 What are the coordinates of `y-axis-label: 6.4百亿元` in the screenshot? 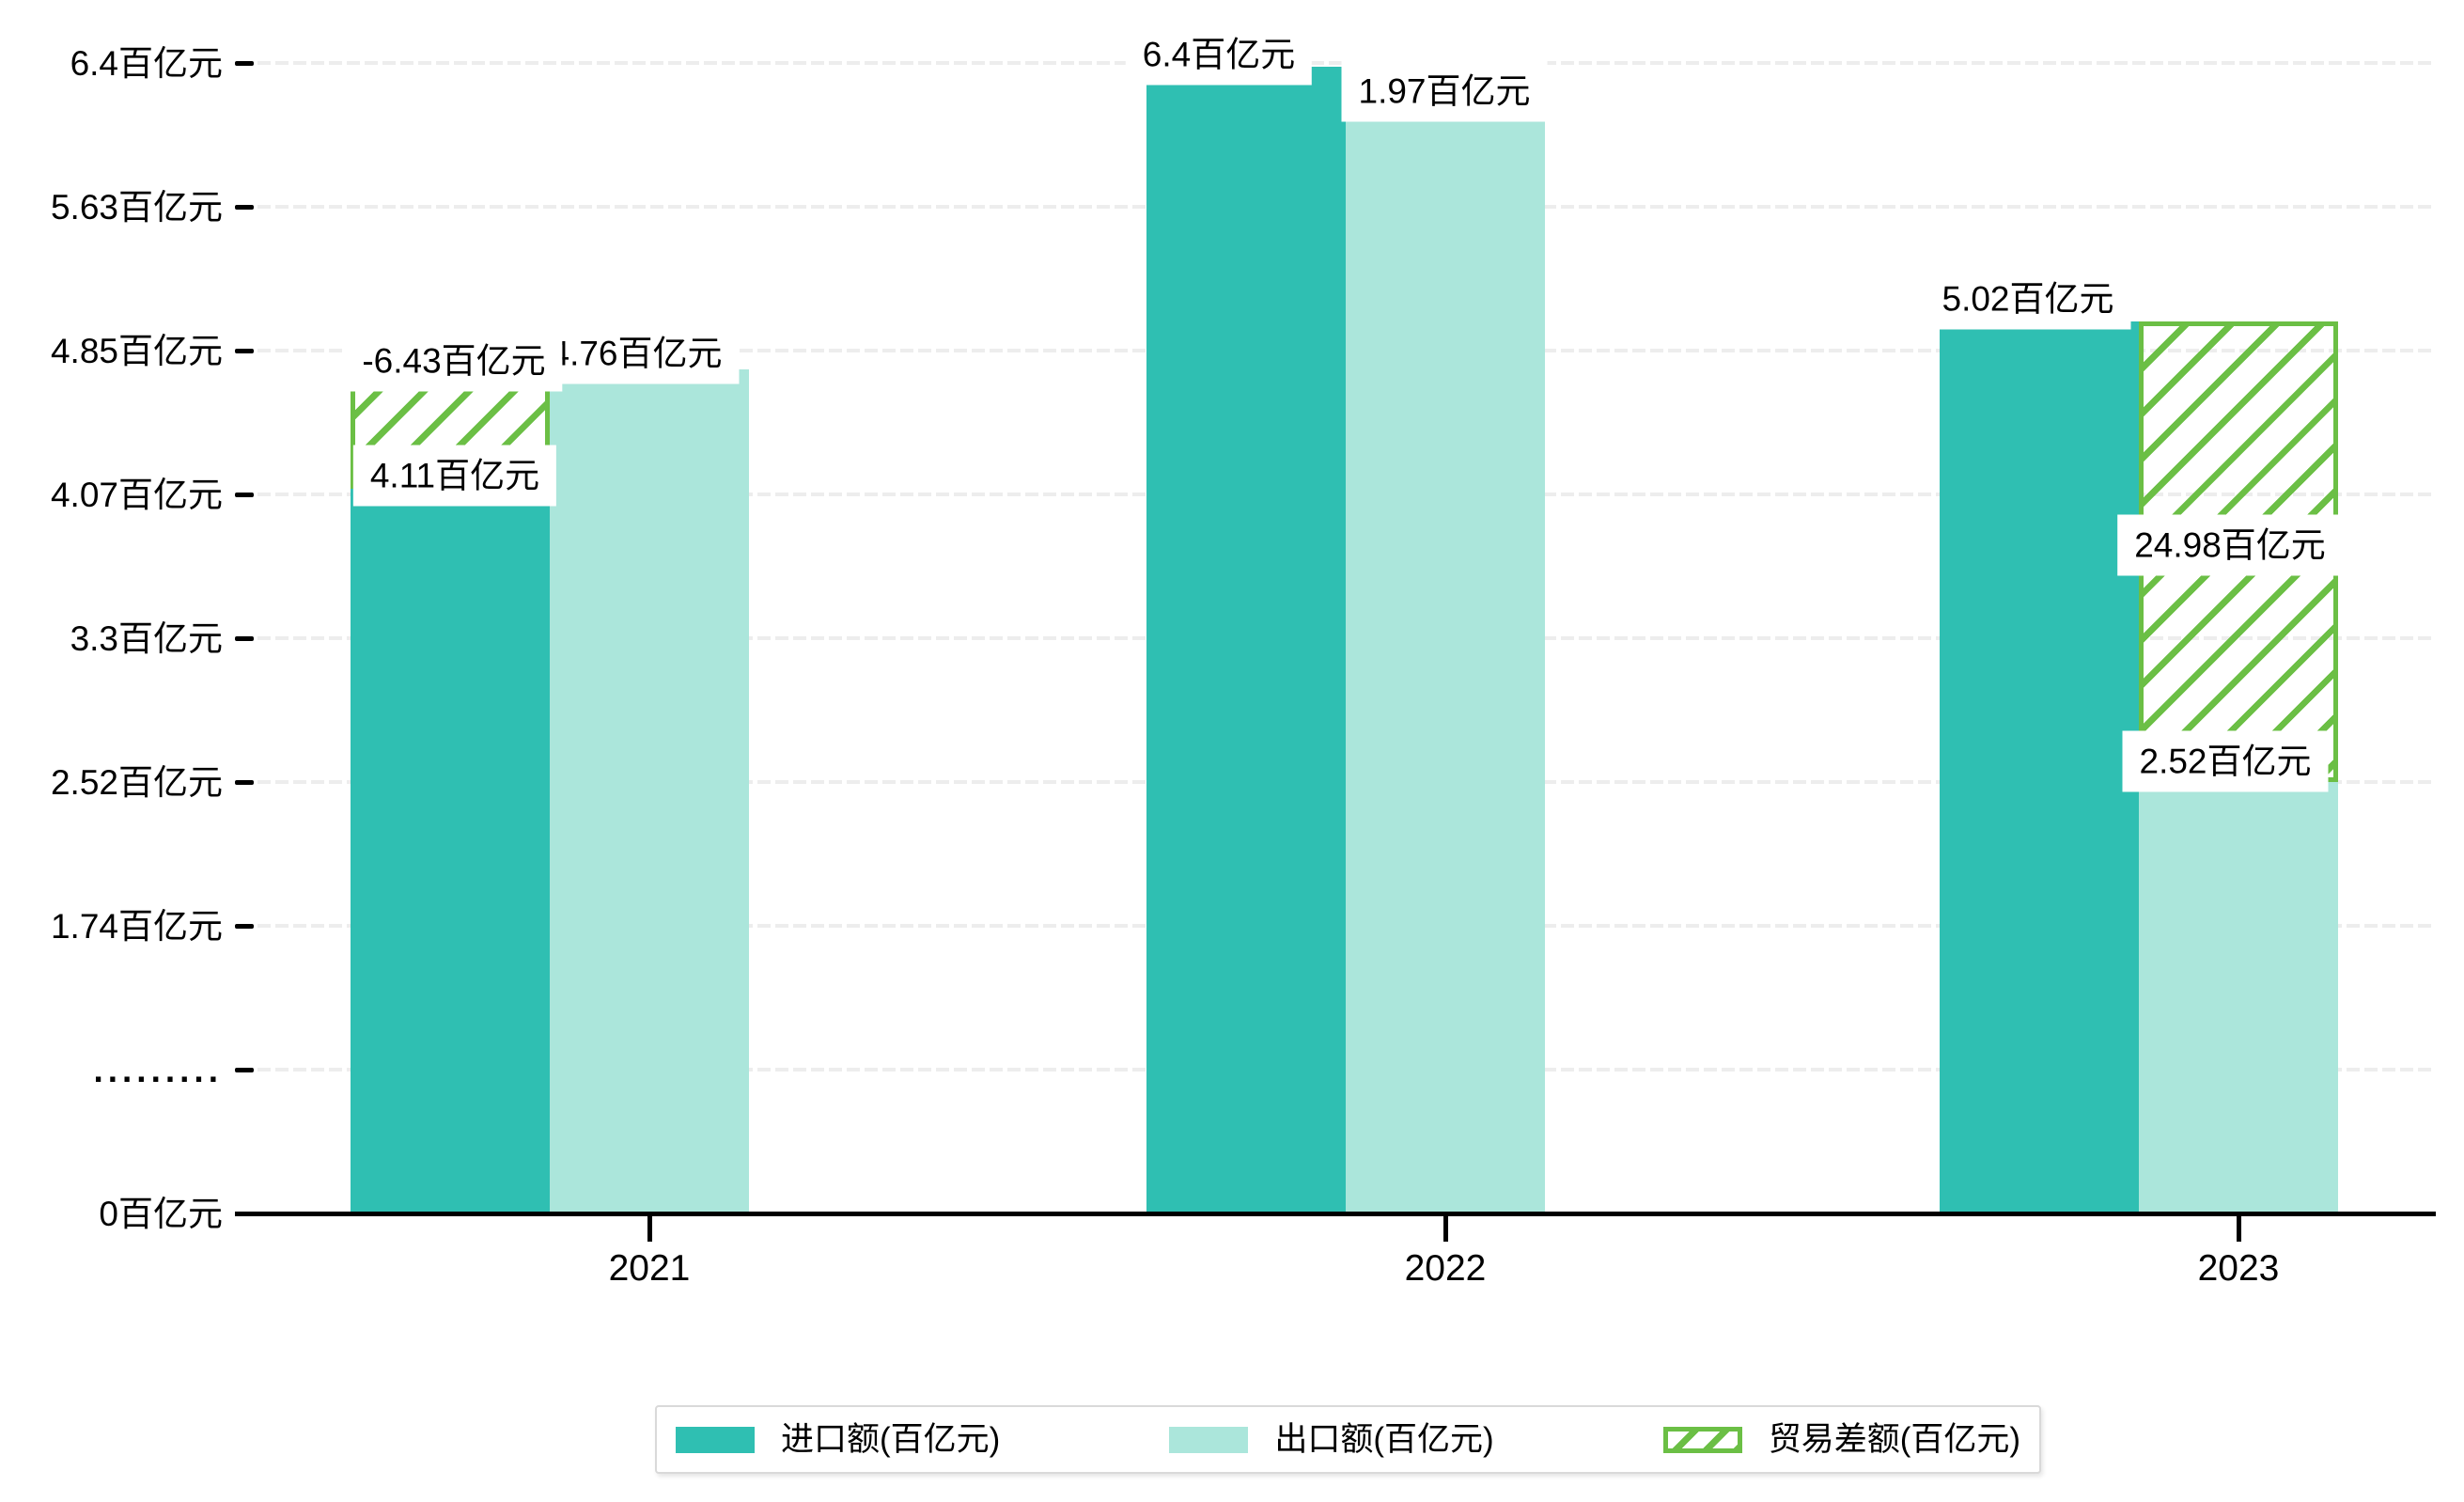 It's located at (146, 63).